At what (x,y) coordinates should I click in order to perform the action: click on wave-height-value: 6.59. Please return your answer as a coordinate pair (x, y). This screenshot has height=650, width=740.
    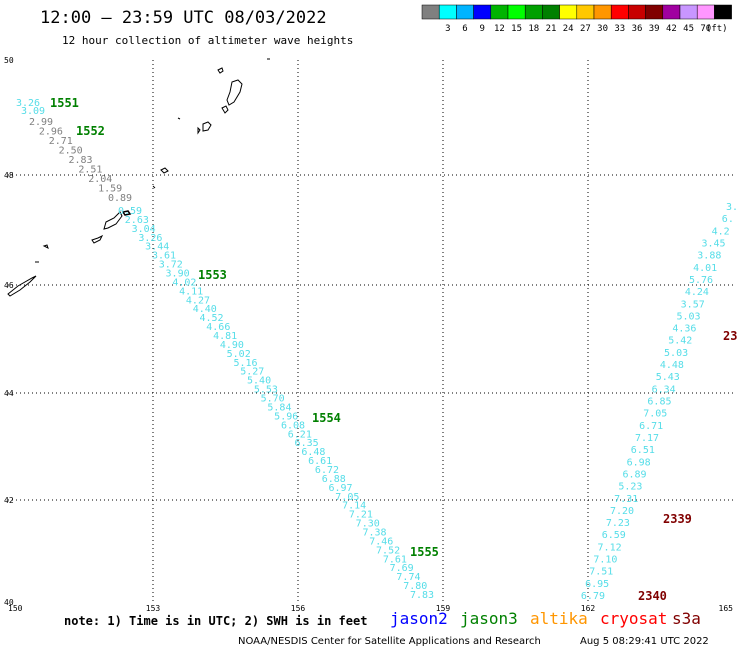
    Looking at the image, I should click on (614, 535).